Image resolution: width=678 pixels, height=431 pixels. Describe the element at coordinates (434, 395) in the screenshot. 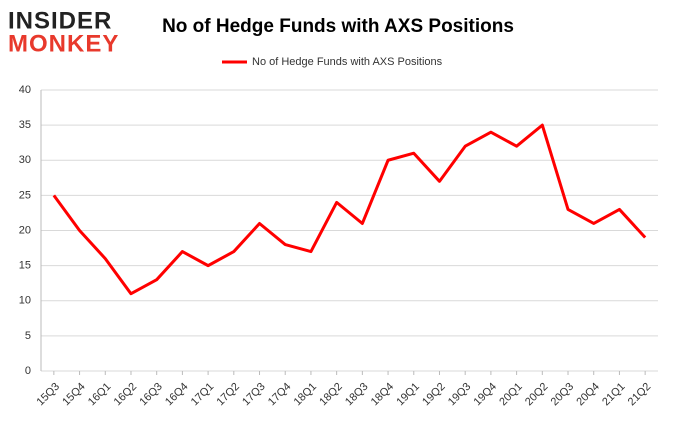

I see `x-tick-label: 19Q2` at that location.